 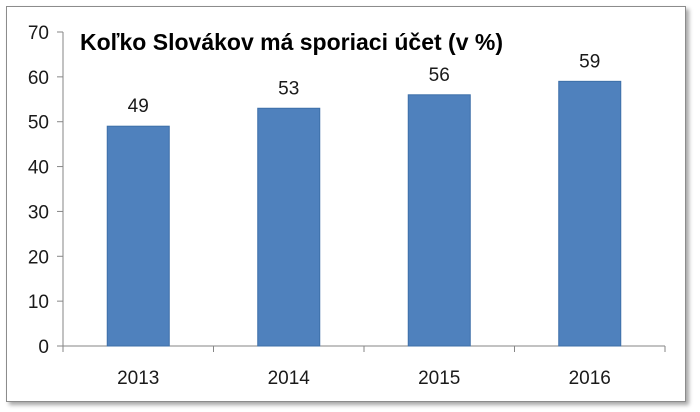 What do you see at coordinates (439, 378) in the screenshot?
I see `x-tick-label: 2015` at bounding box center [439, 378].